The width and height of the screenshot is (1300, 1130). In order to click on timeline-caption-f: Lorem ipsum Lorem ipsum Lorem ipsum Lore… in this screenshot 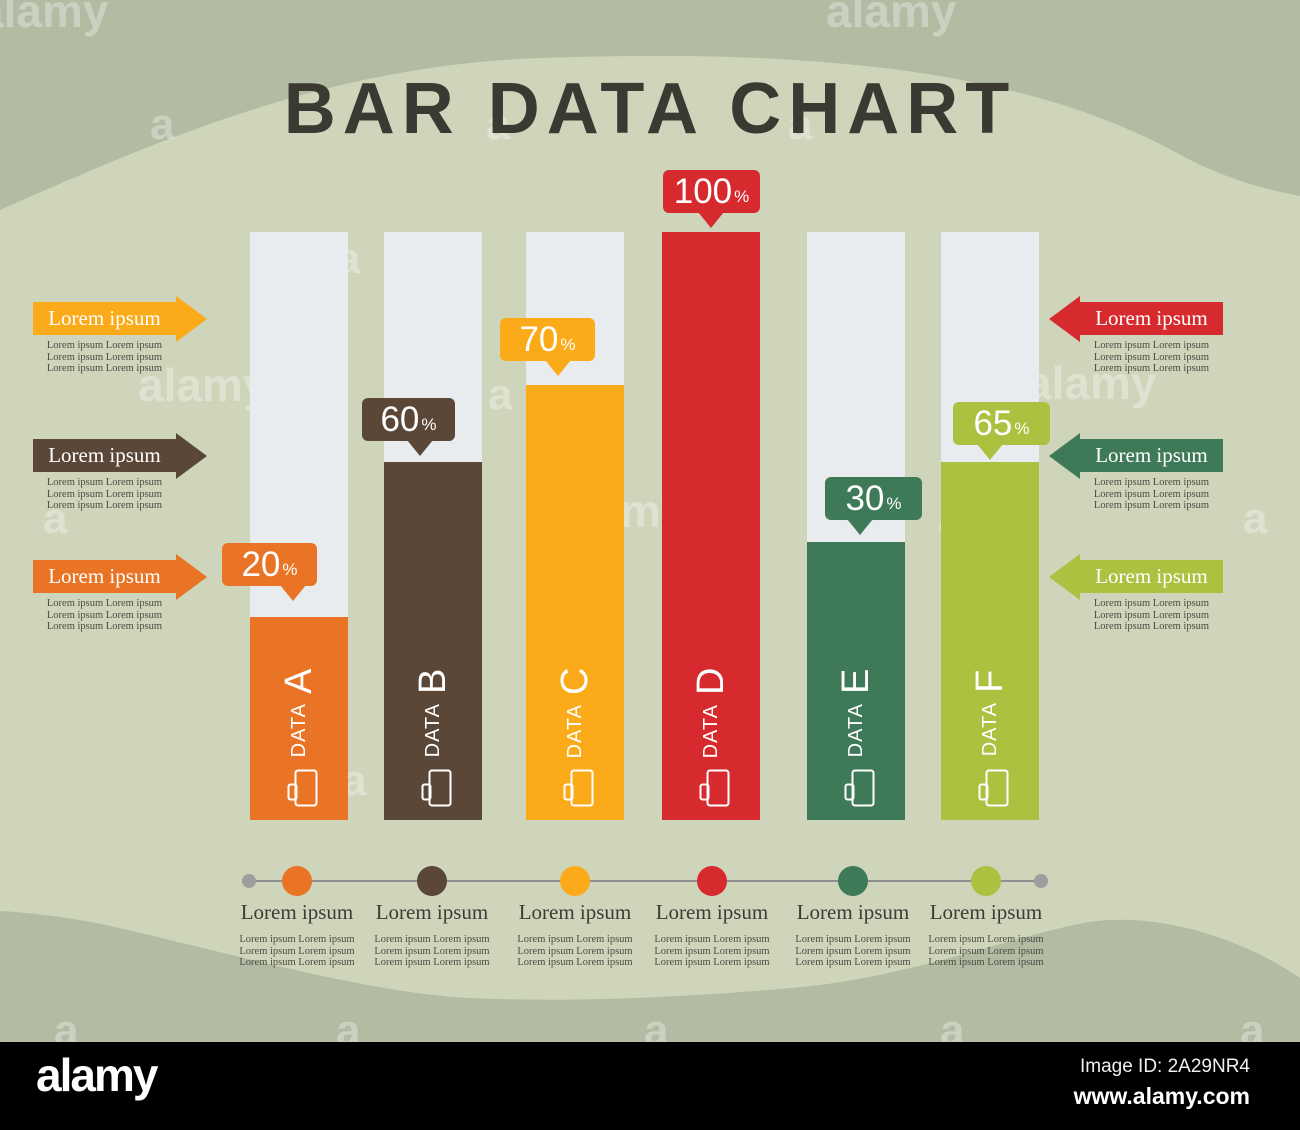, I will do `click(986, 934)`.